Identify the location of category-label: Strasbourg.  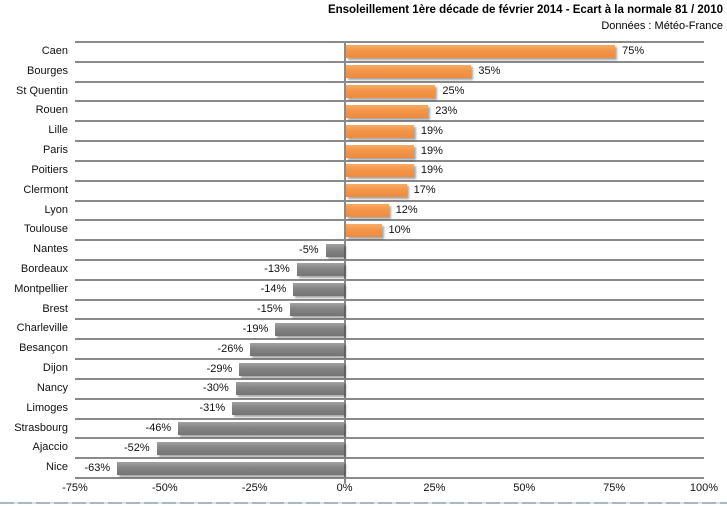
(41, 427).